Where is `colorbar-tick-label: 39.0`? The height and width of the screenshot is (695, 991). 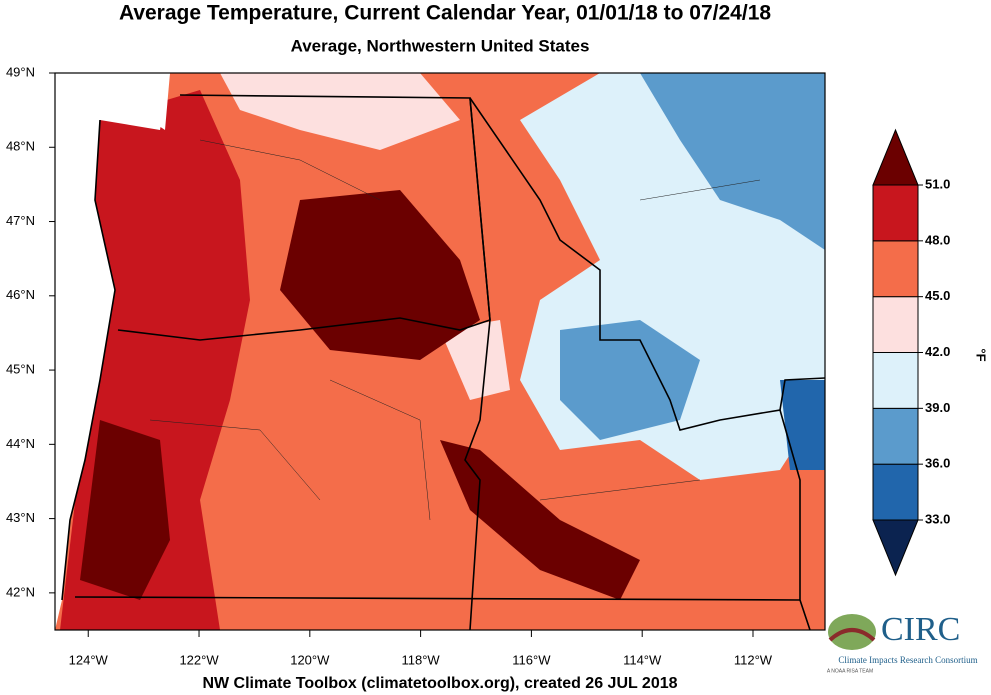 colorbar-tick-label: 39.0 is located at coordinates (937, 407).